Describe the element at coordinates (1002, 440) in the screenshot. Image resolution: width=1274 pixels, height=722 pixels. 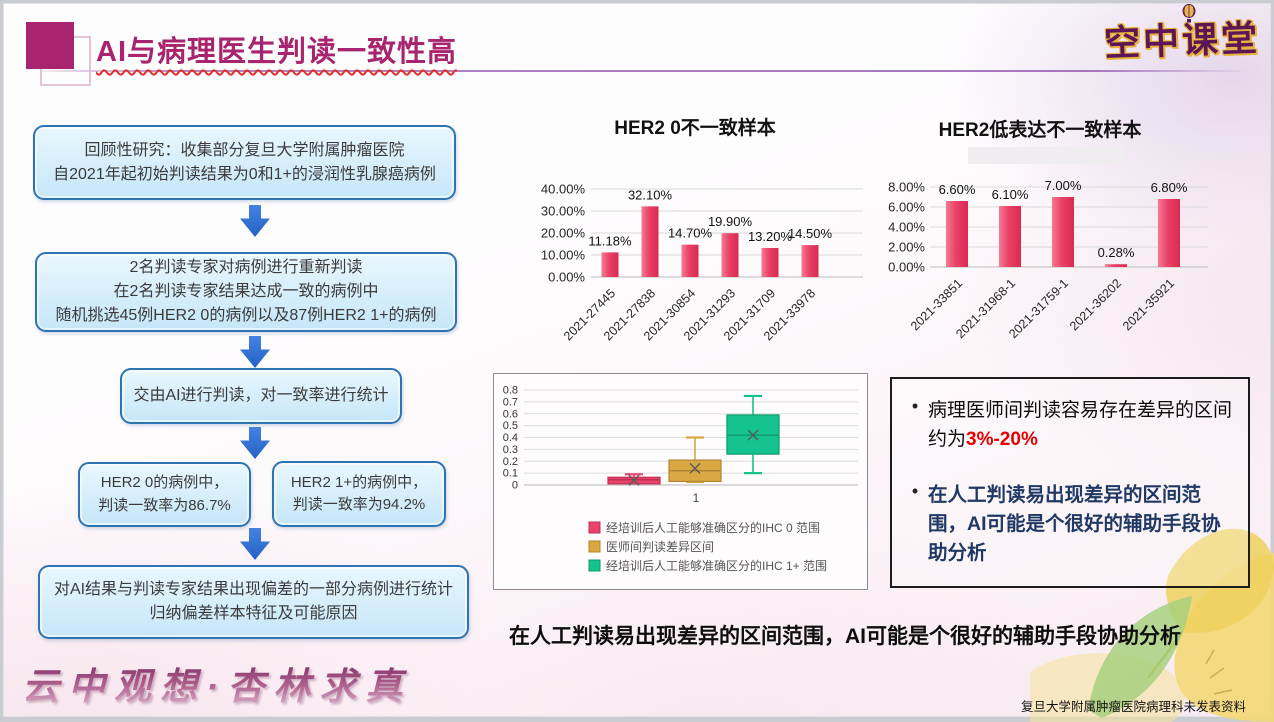
I see `insight-bullet-1-highlight: 3%-20%` at that location.